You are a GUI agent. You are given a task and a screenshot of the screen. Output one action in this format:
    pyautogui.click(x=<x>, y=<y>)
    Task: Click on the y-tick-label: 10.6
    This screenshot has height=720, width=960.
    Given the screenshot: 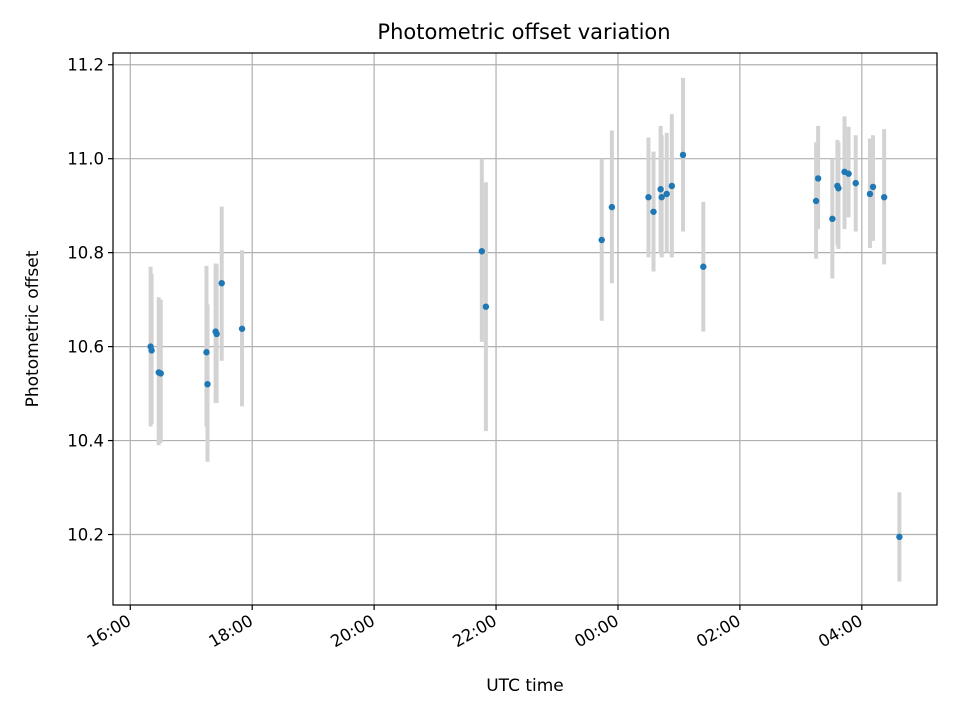 What is the action you would take?
    pyautogui.click(x=85, y=347)
    